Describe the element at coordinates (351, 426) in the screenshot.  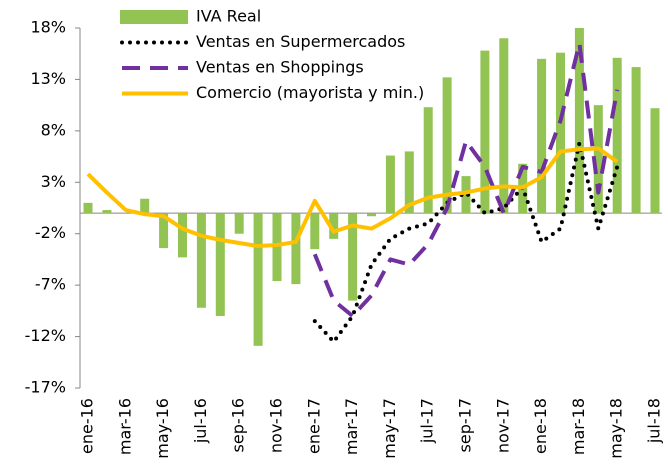
I see `x-tick-label: mar-17` at that location.